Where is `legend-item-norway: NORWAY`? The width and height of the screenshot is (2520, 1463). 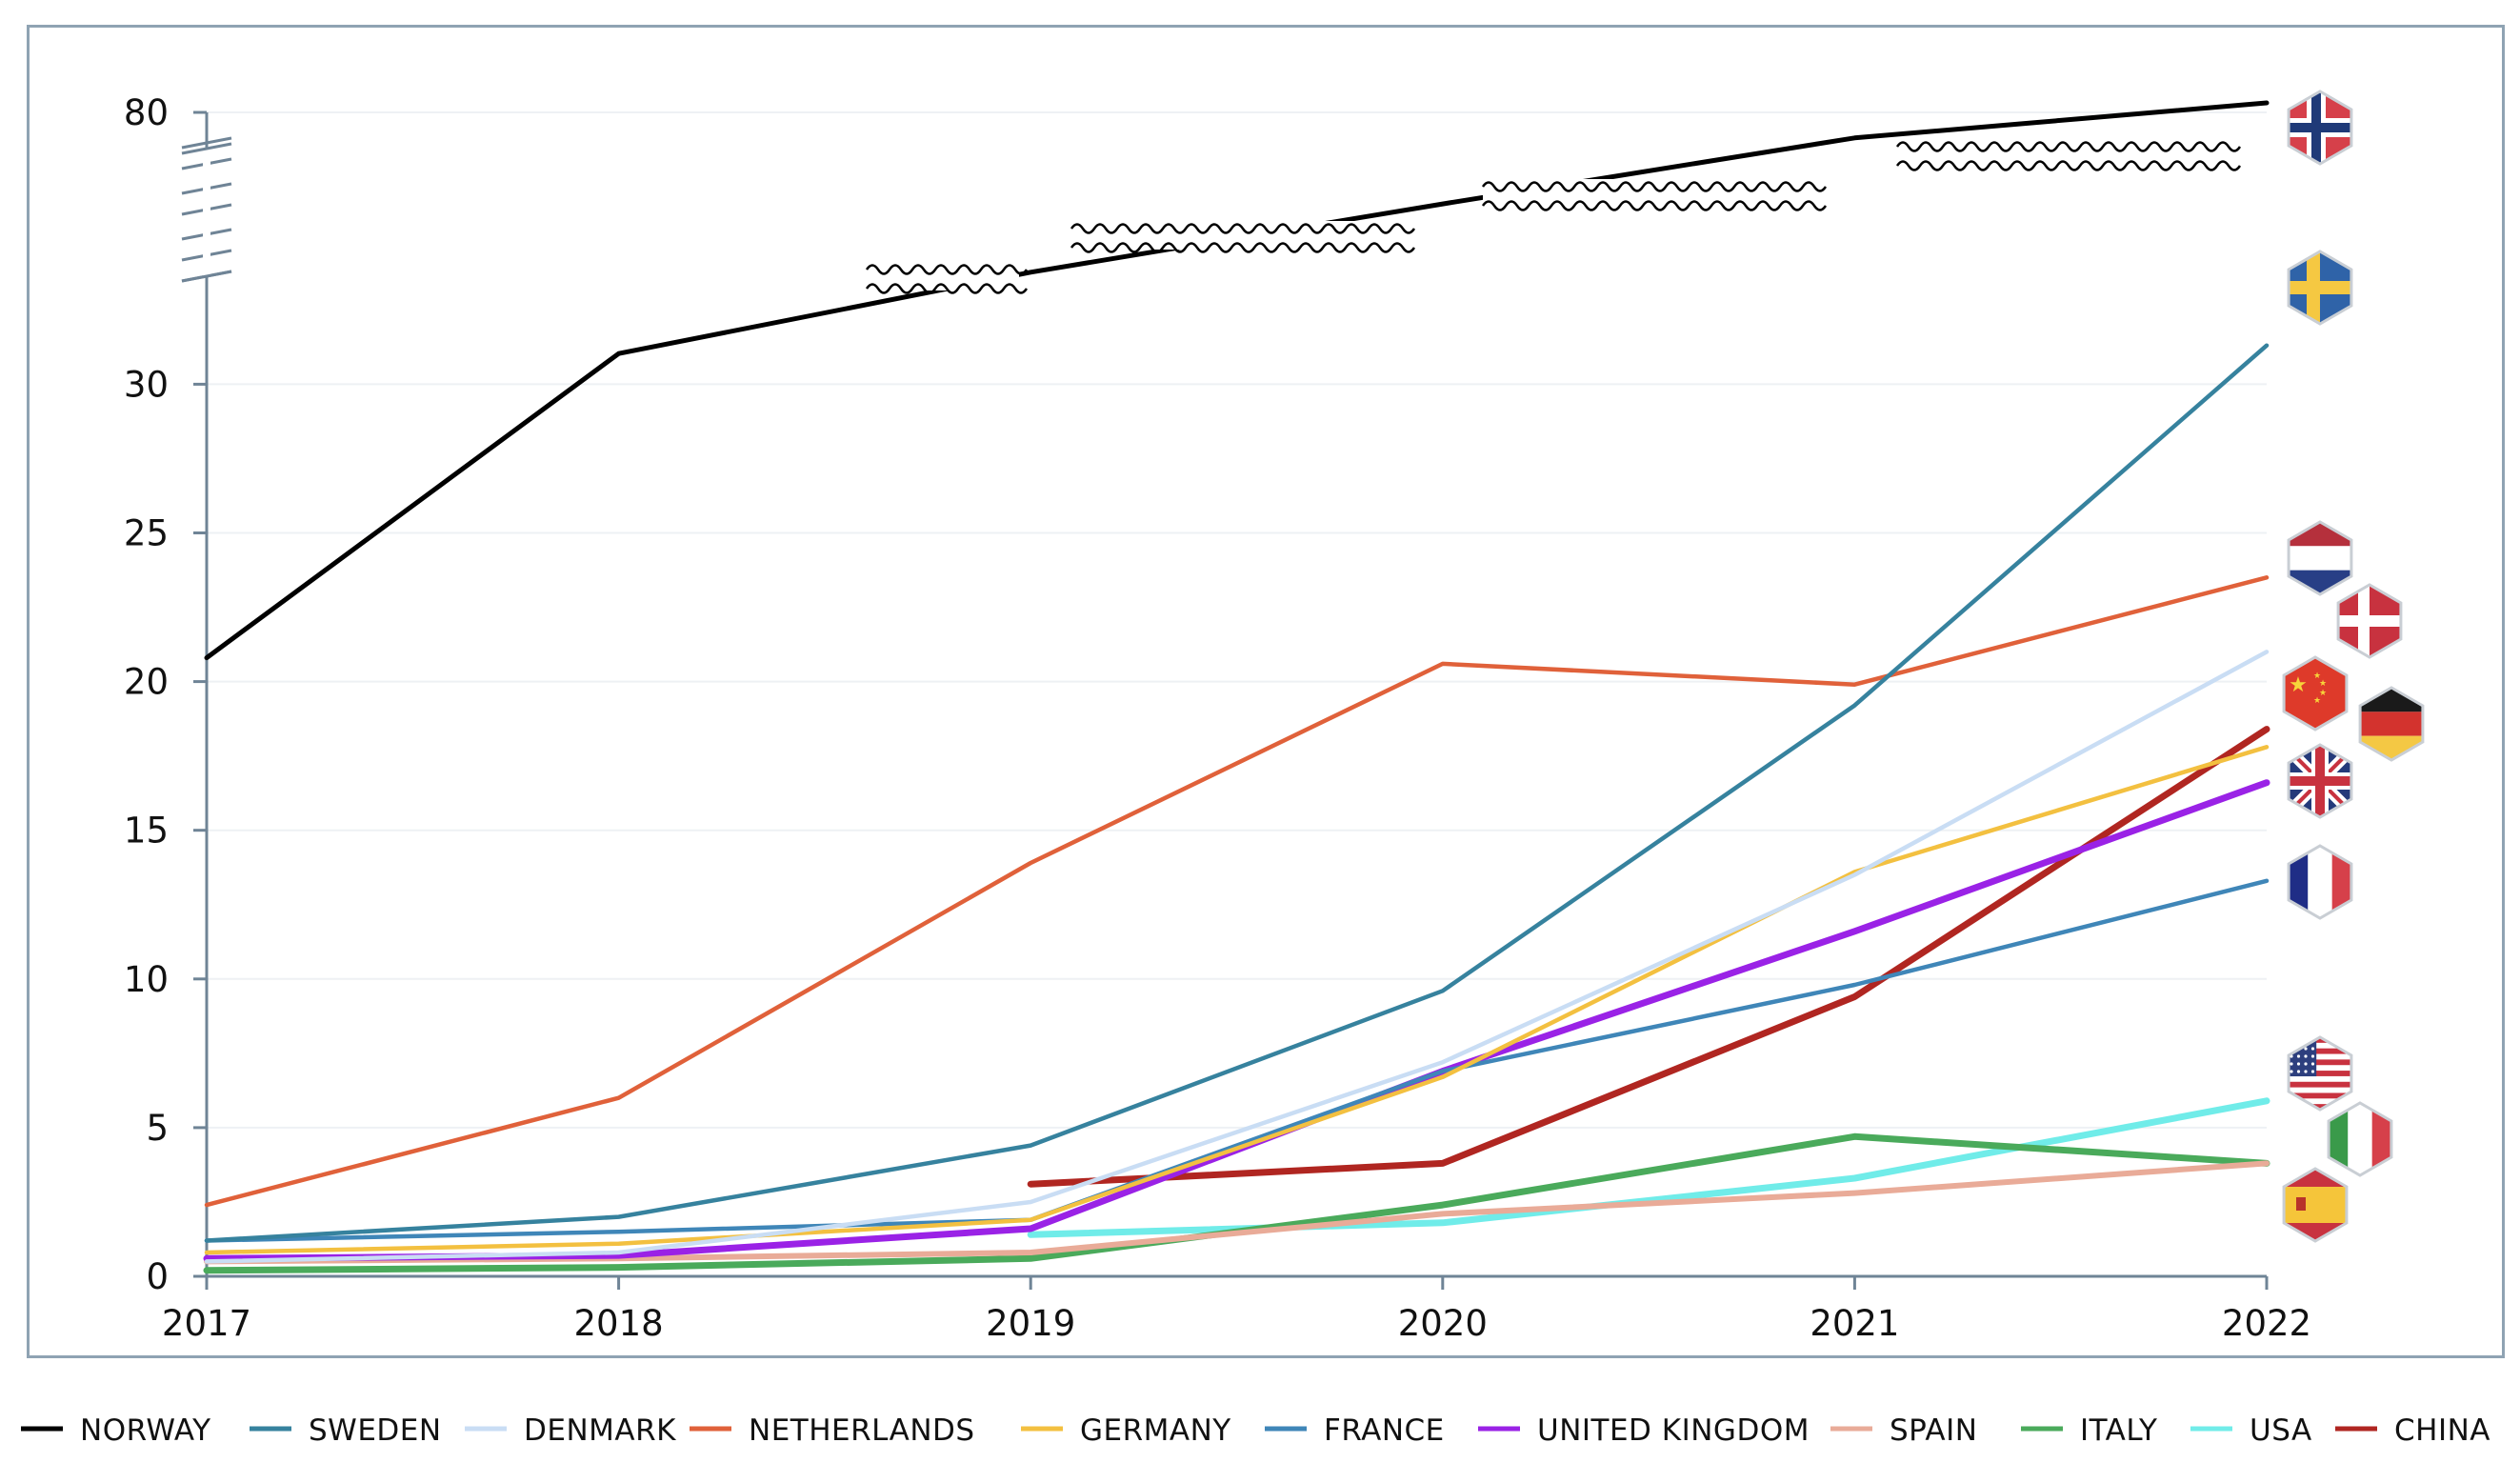 legend-item-norway: NORWAY is located at coordinates (116, 1430).